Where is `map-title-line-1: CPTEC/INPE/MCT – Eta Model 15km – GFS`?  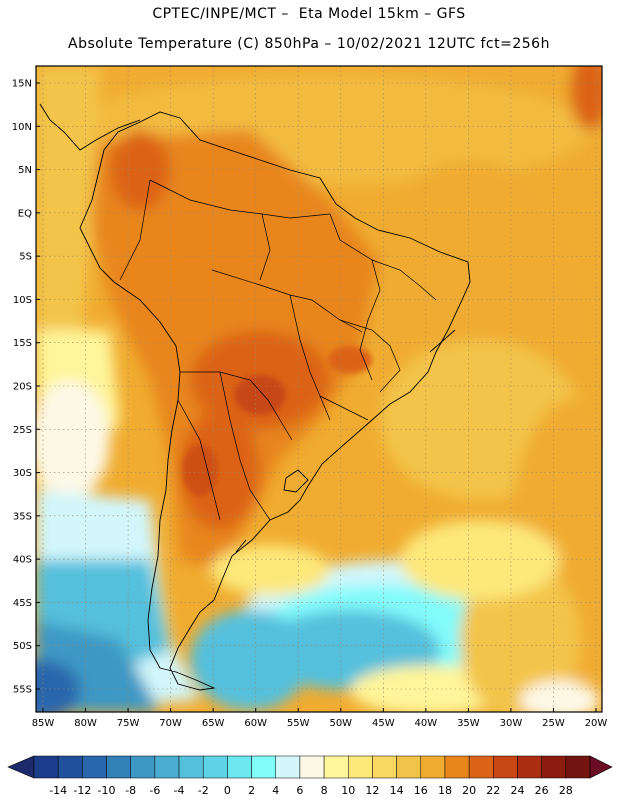 map-title-line-1: CPTEC/INPE/MCT – Eta Model 15km – GFS is located at coordinates (309, 14).